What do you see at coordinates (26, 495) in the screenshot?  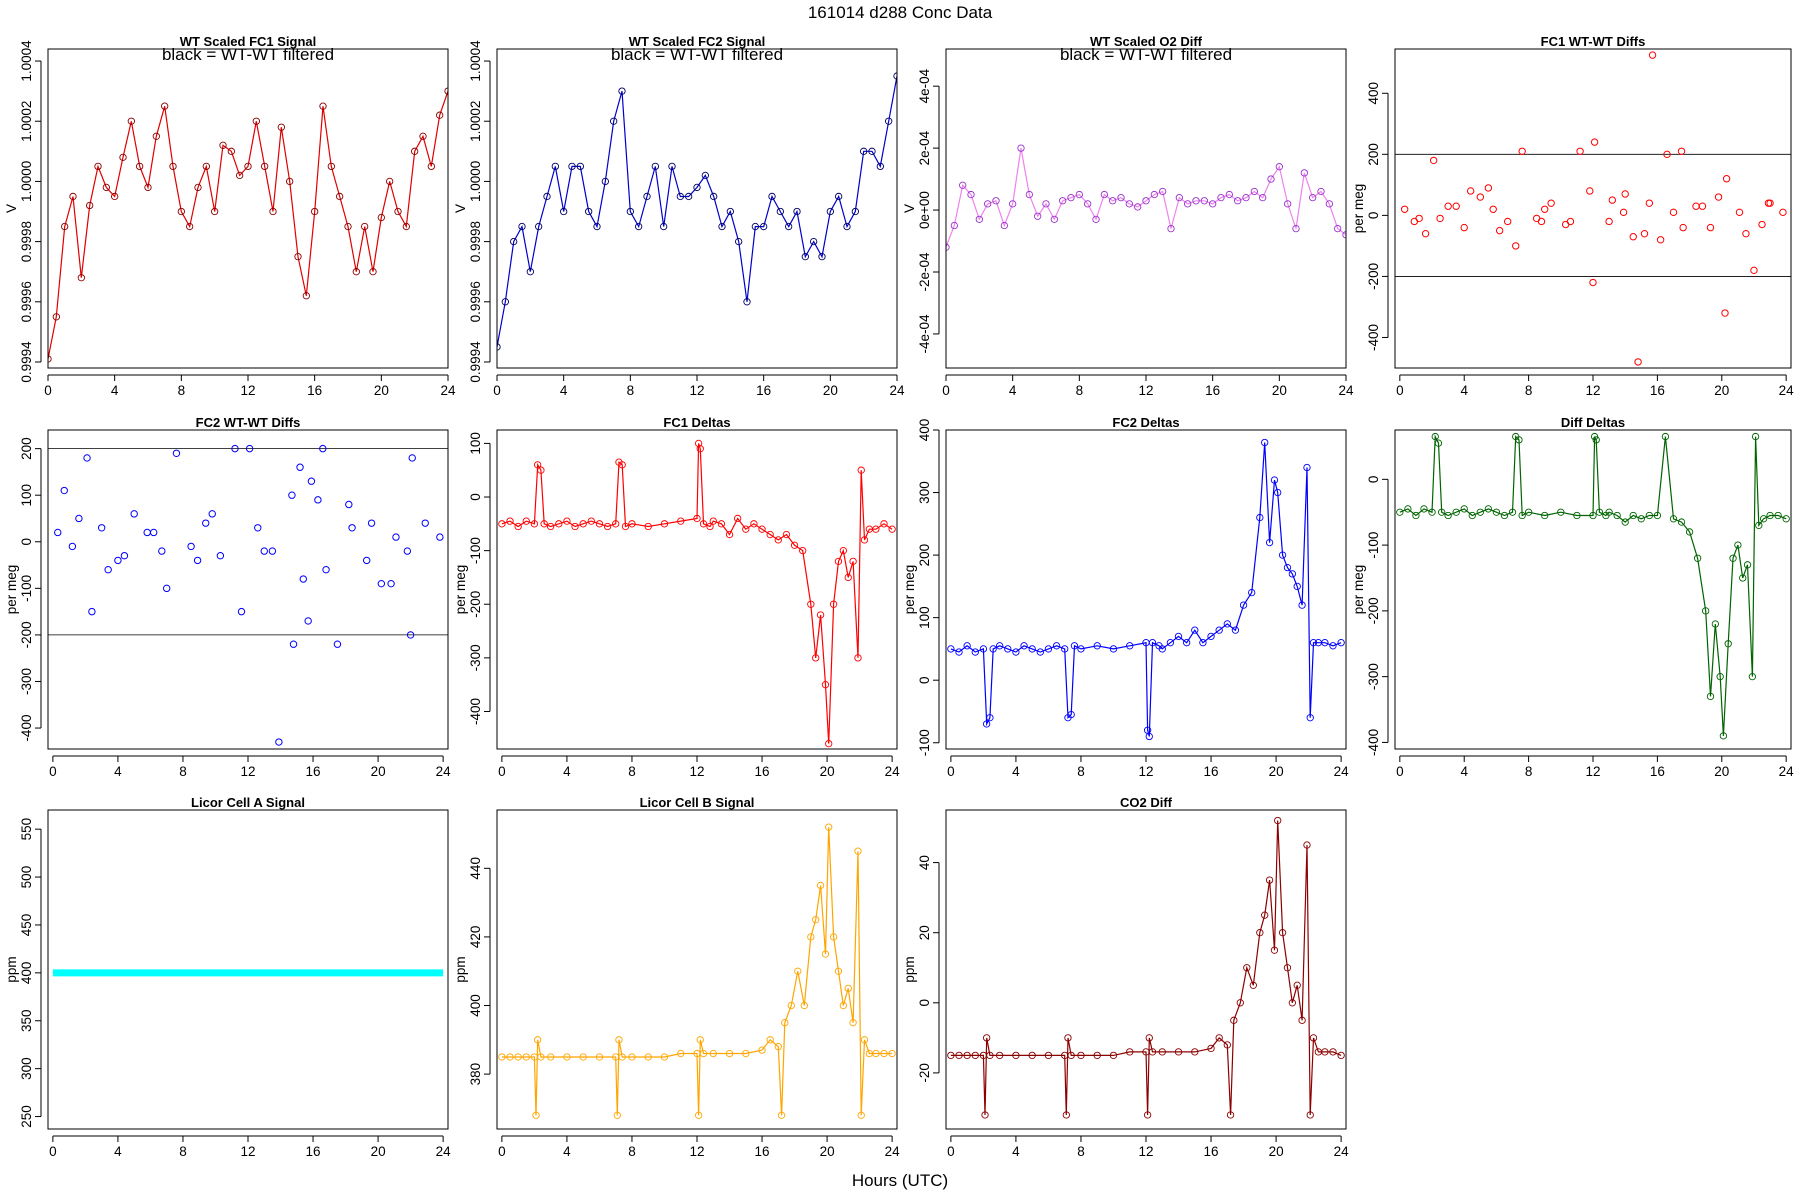 I see `y-tick-label: 100` at bounding box center [26, 495].